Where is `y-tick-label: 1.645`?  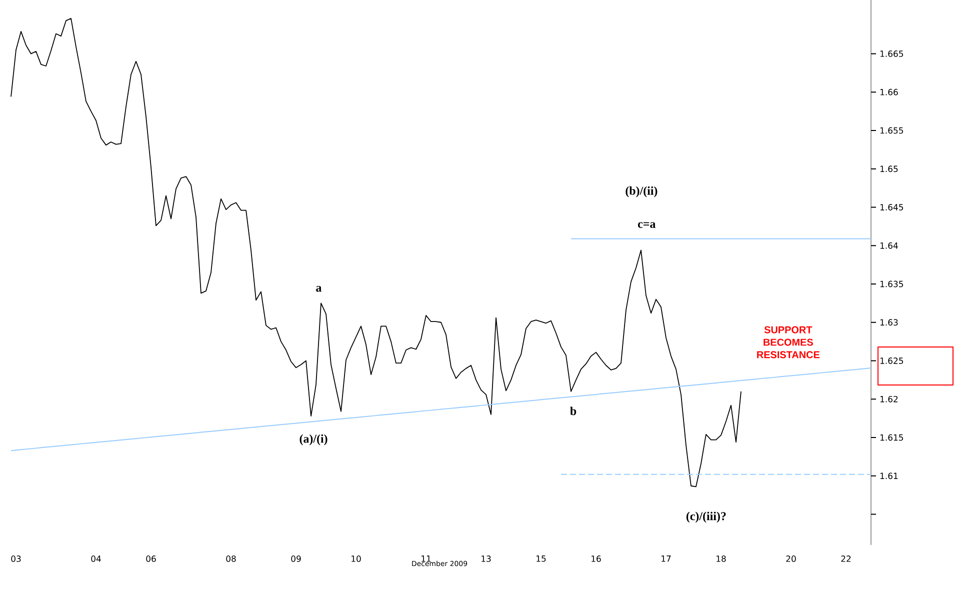 y-tick-label: 1.645 is located at coordinates (892, 207).